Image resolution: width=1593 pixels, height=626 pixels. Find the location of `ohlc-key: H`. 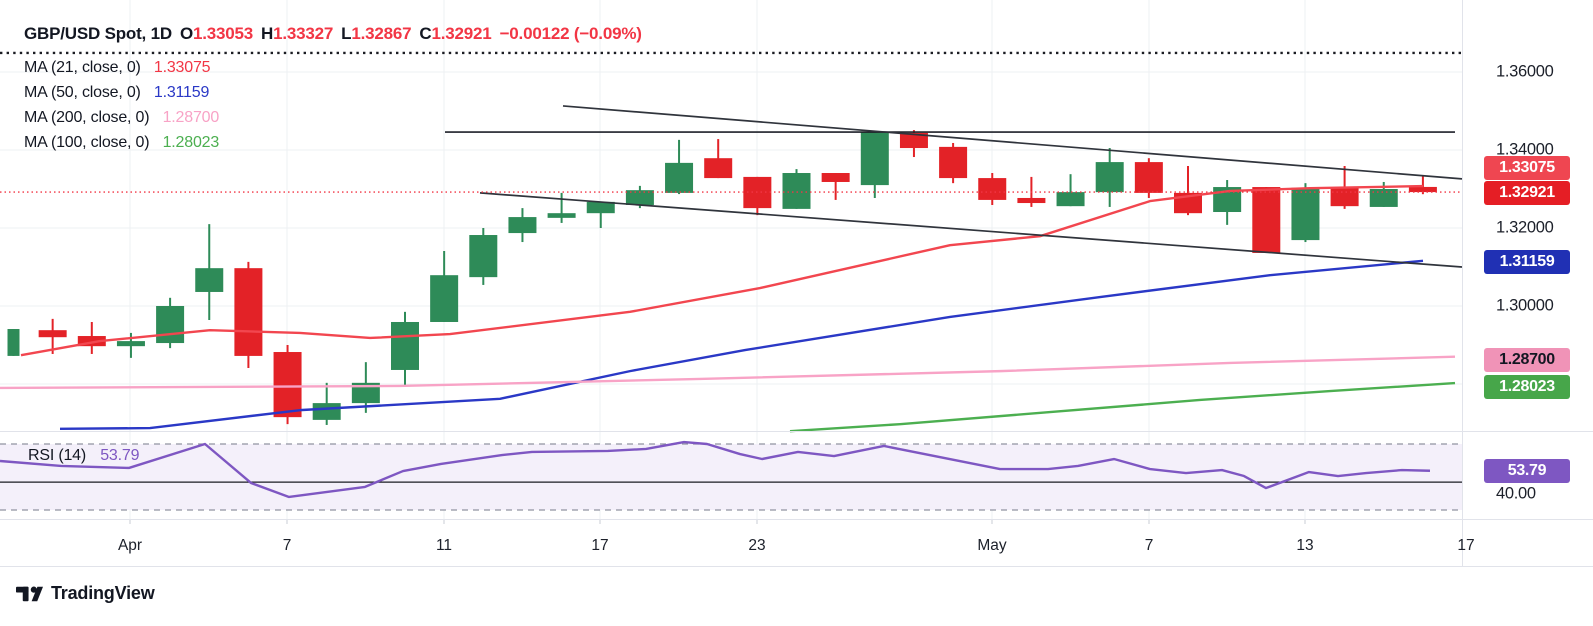

ohlc-key: H is located at coordinates (267, 33).